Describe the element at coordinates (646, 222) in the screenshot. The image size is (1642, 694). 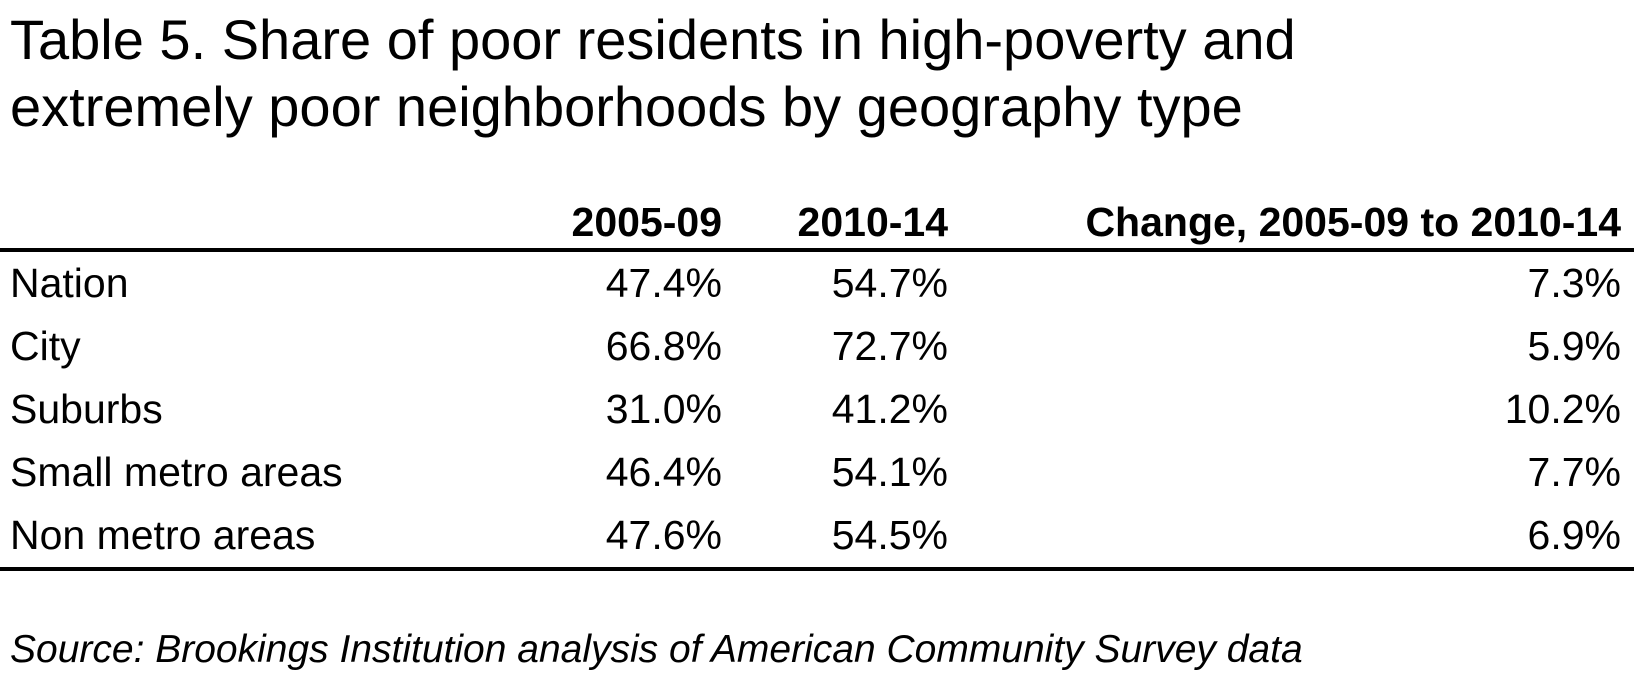
I see `col-header-2005-09: 2005-09` at that location.